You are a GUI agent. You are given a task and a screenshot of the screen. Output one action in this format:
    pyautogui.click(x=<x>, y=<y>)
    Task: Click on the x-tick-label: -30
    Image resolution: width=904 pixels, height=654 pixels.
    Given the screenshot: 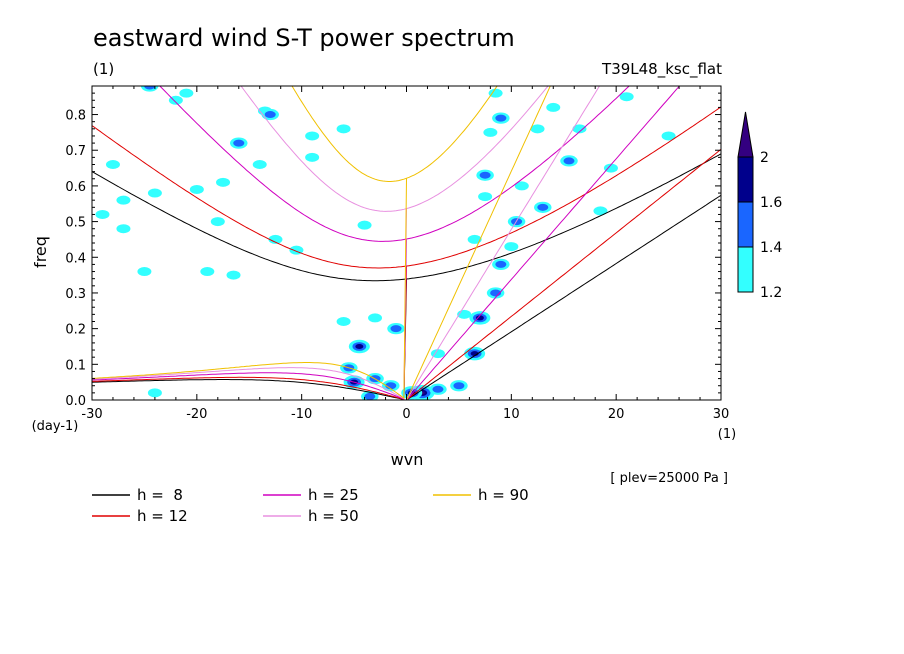 What is the action you would take?
    pyautogui.click(x=91, y=414)
    